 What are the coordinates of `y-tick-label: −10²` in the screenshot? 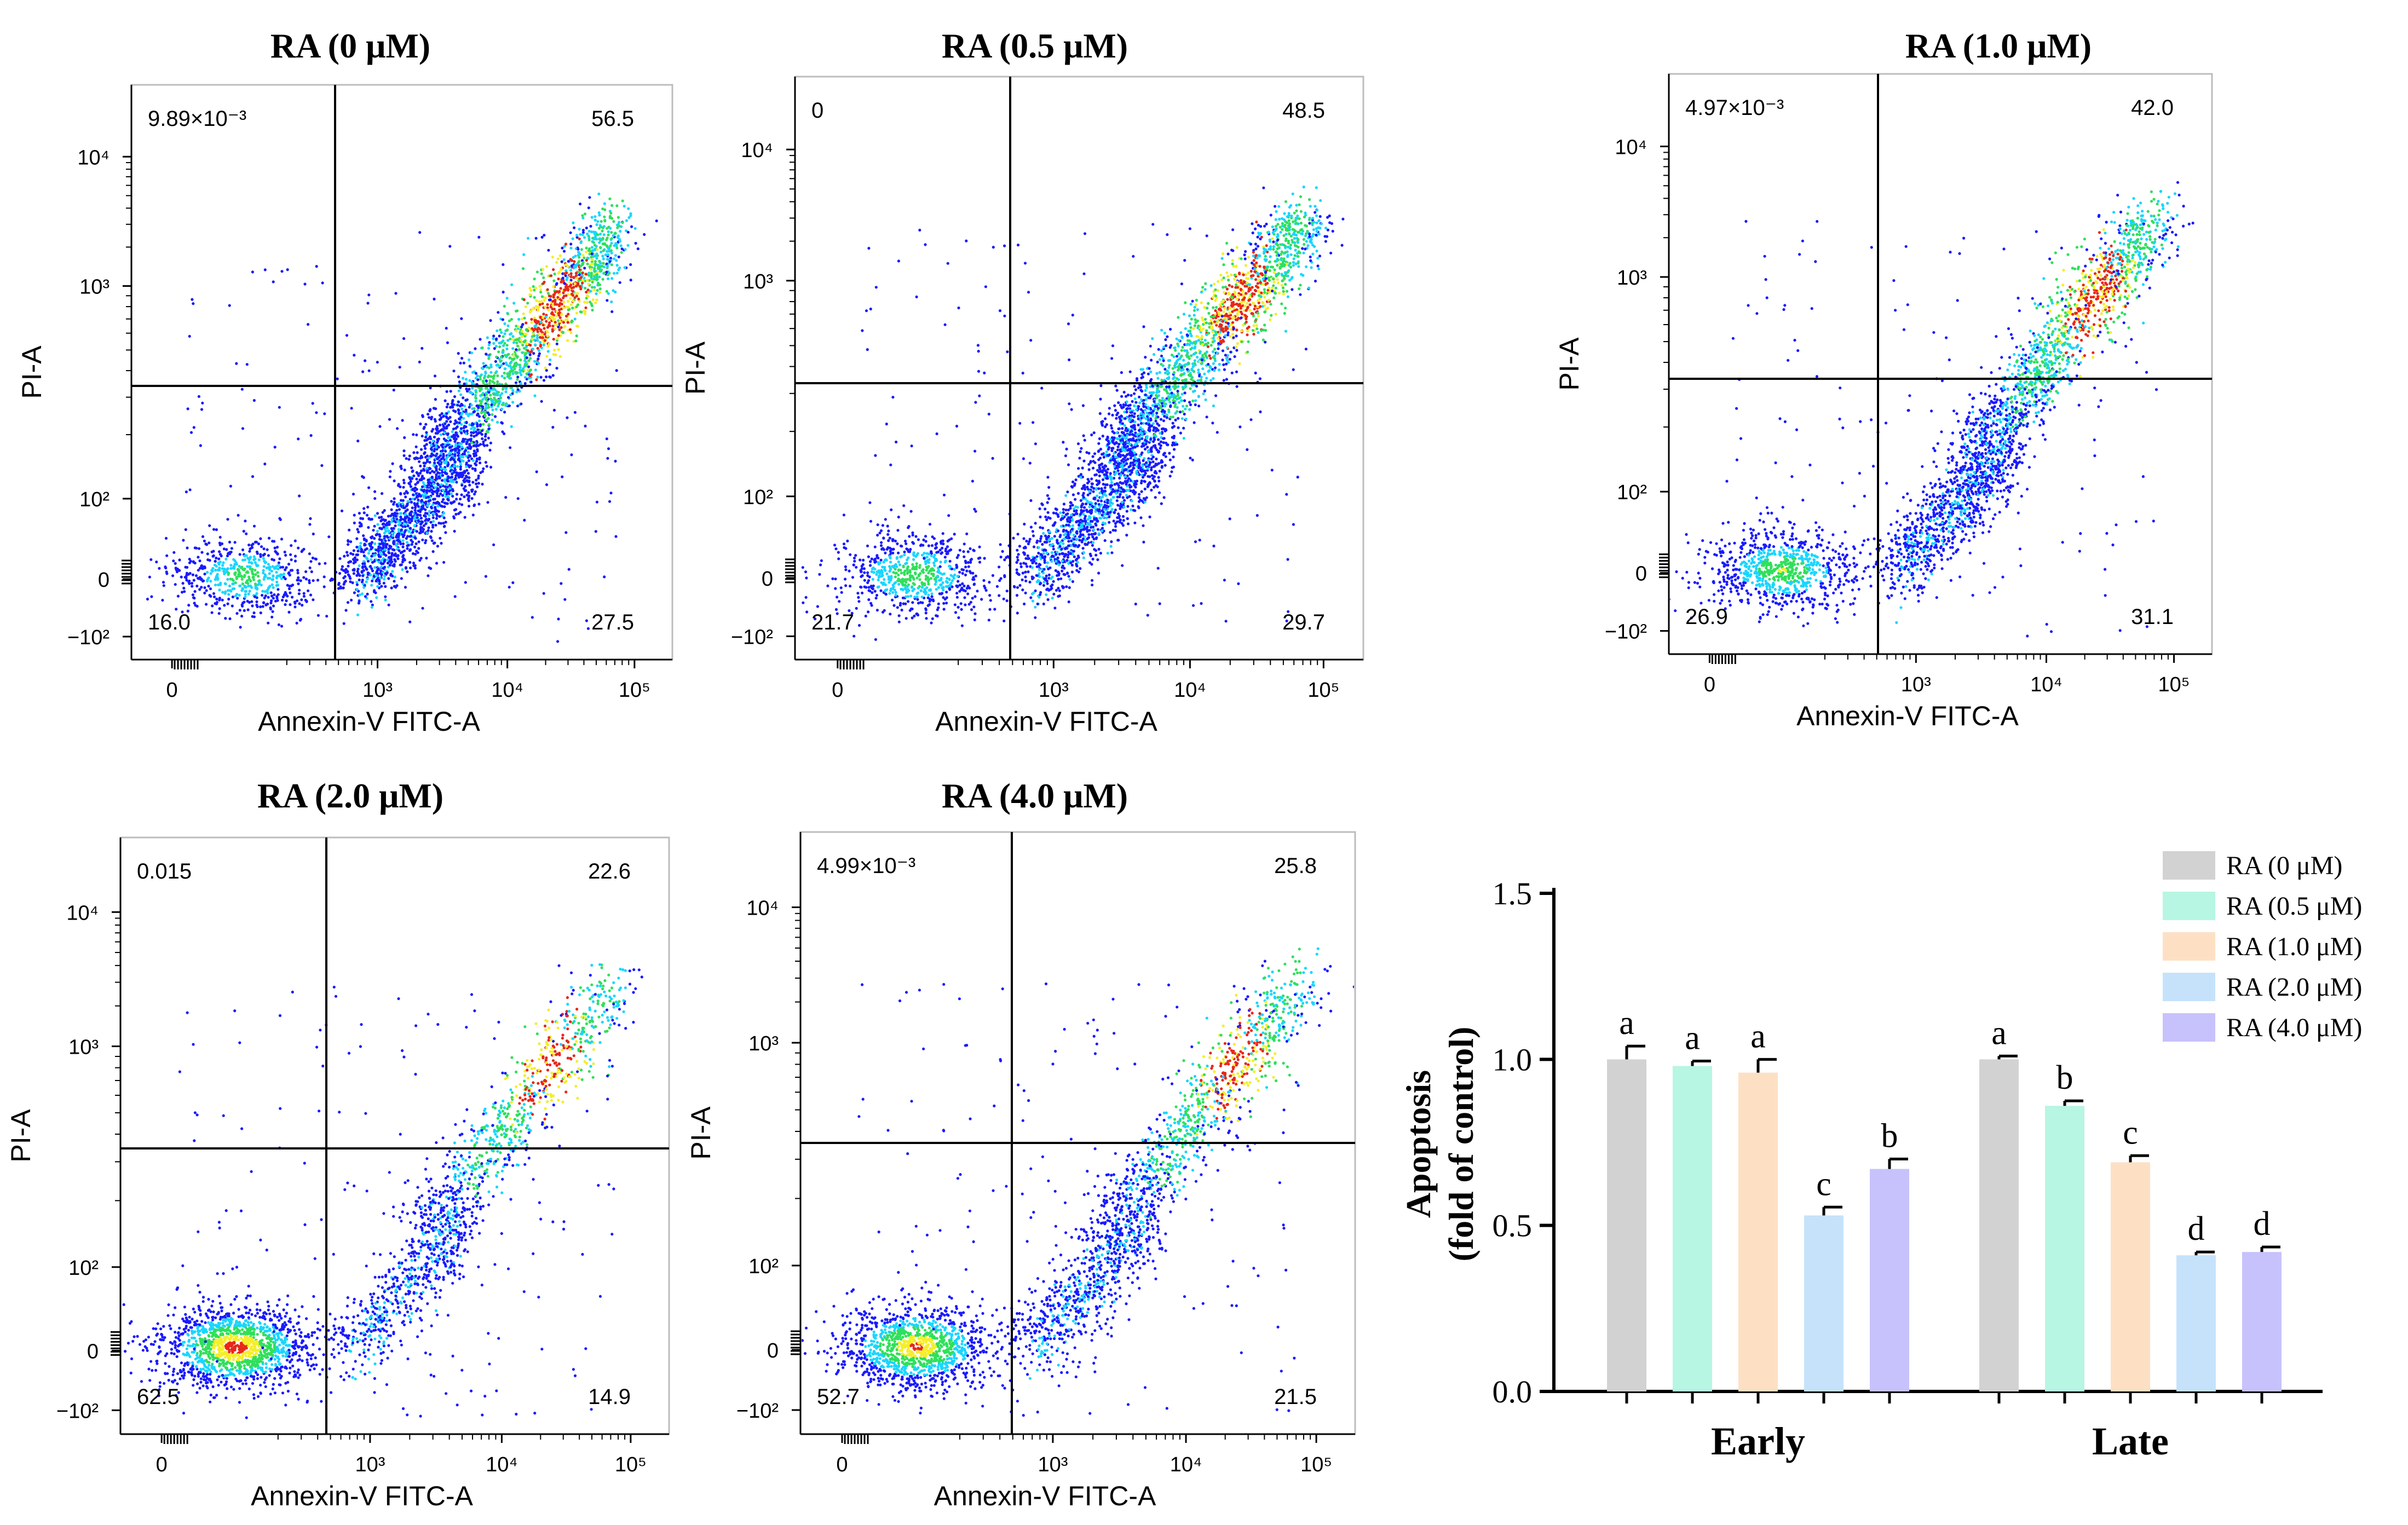 It's located at (88, 637).